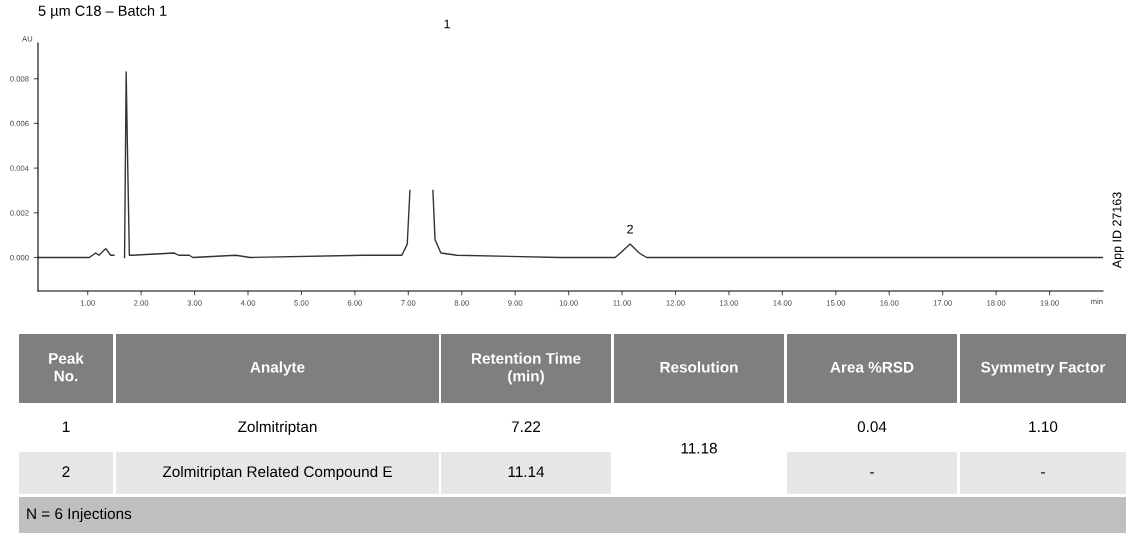  Describe the element at coordinates (699, 448) in the screenshot. I see `text: 11.18` at that location.